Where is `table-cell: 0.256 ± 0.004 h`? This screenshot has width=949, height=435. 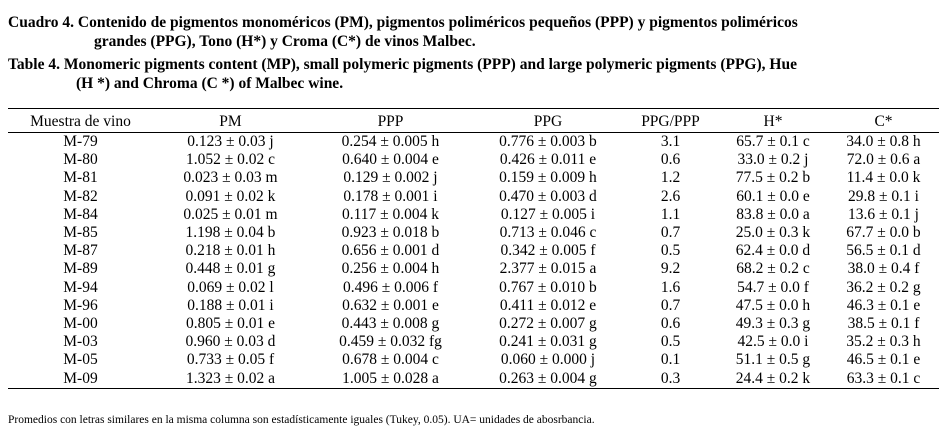 table-cell: 0.256 ± 0.004 h is located at coordinates (390, 269).